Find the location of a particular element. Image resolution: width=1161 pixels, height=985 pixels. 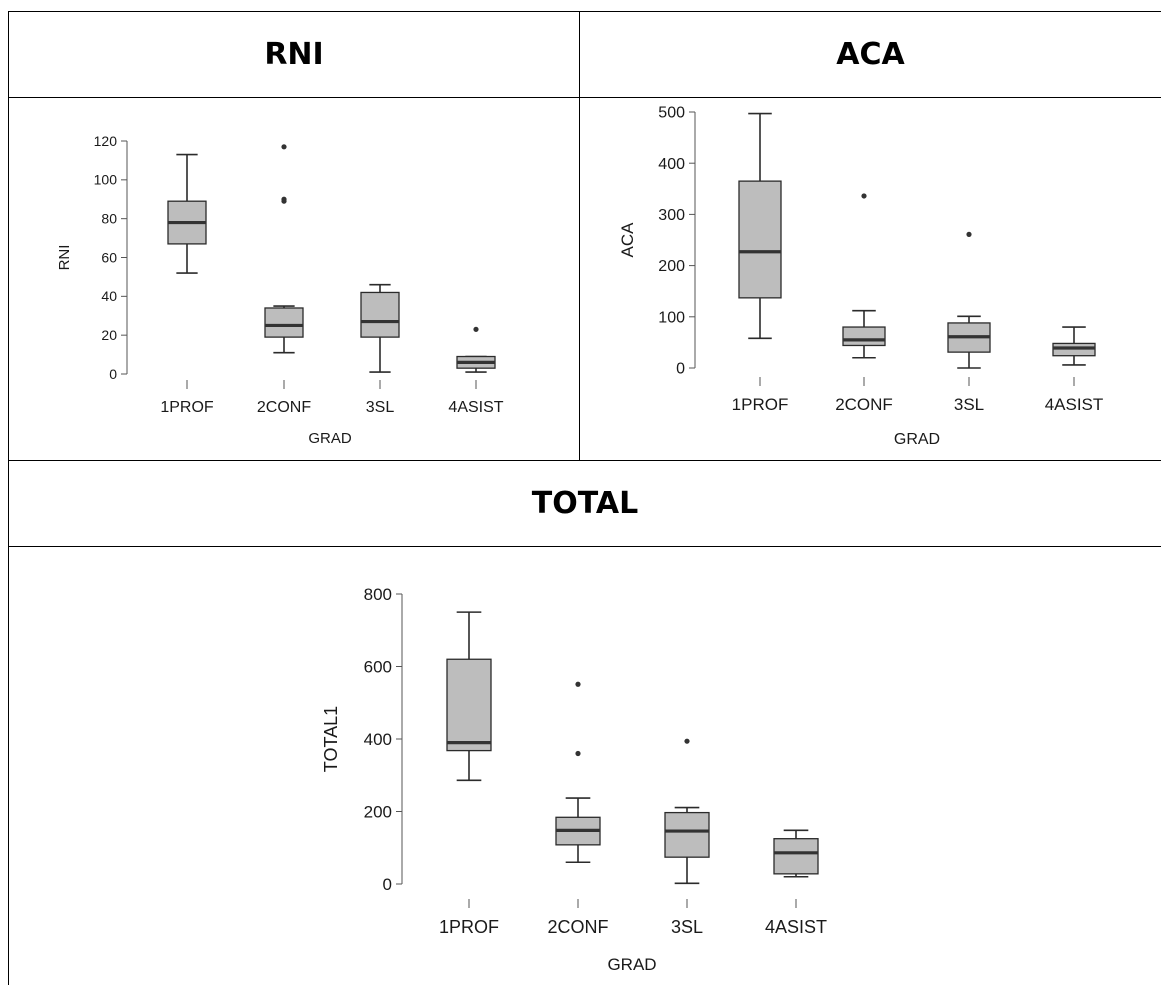

total-y-tick-label: 400 is located at coordinates (378, 739).